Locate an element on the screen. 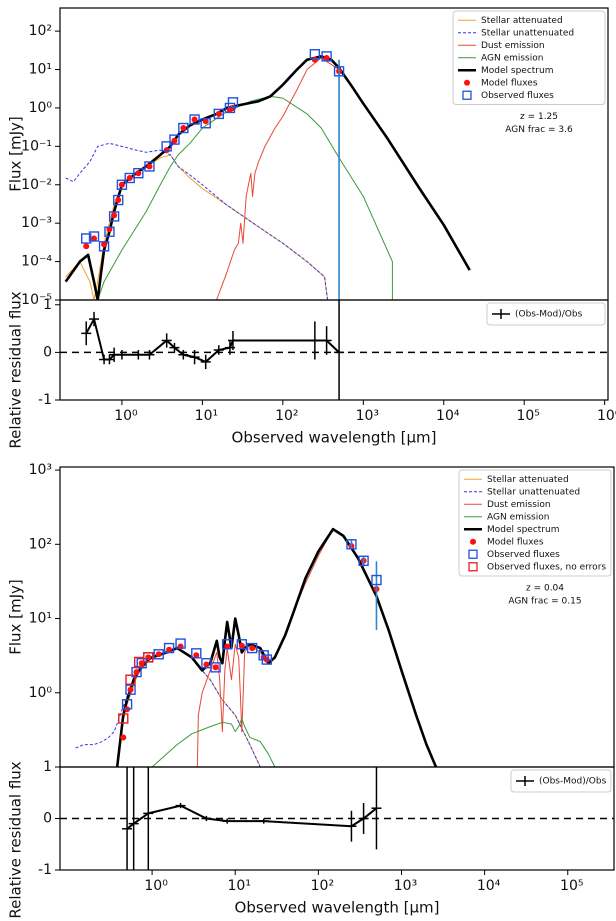 The image size is (616, 921). y-tick-label: 10⁻¹ is located at coordinates (36, 146).